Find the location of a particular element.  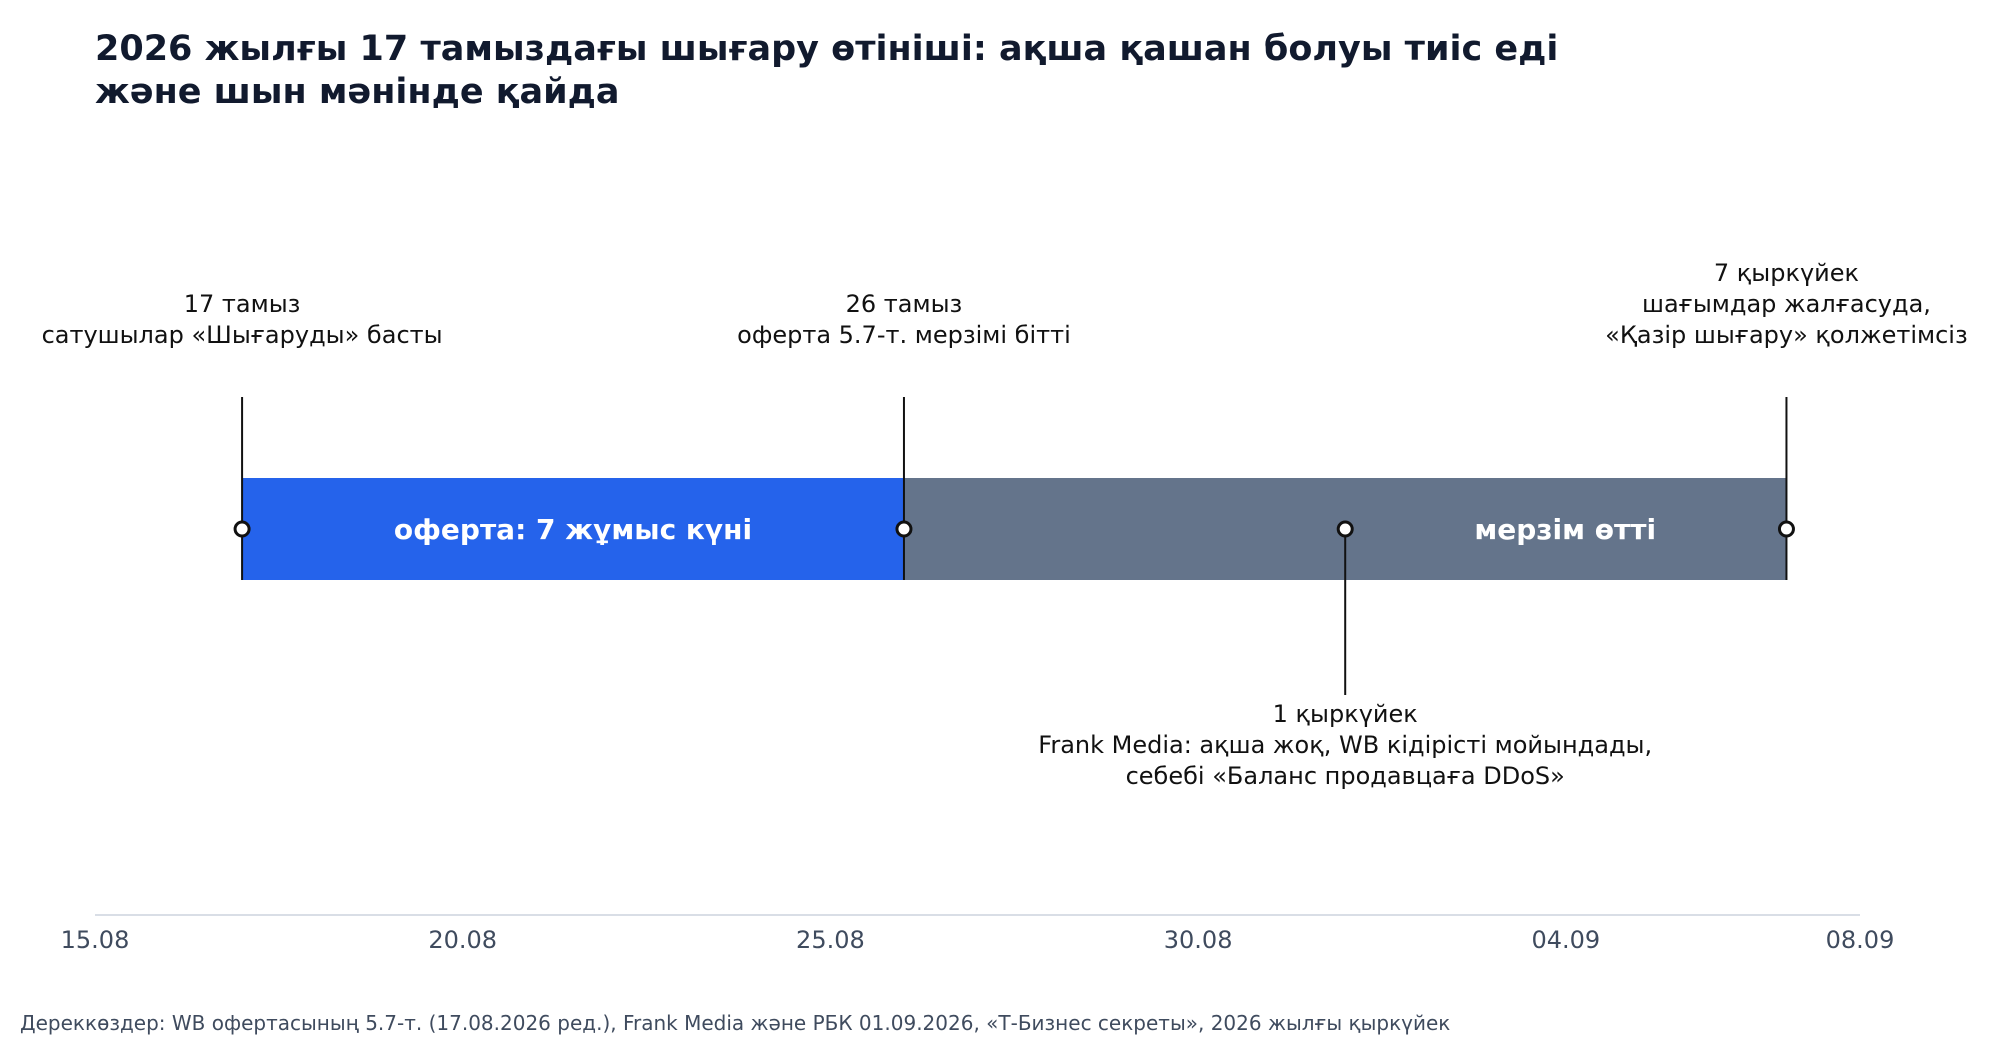

segment-label-1: оферта: 7 жұмыс күні is located at coordinates (573, 529).